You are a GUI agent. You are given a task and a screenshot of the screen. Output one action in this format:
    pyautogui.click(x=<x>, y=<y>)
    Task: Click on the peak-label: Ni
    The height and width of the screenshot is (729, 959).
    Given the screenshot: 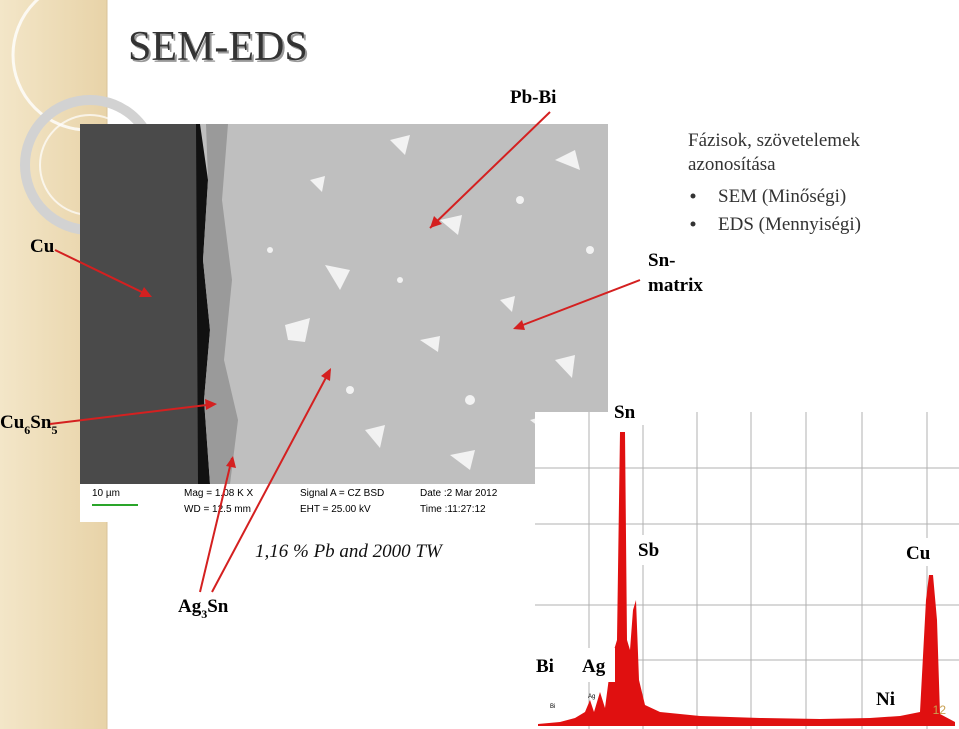 What is the action you would take?
    pyautogui.click(x=885, y=699)
    